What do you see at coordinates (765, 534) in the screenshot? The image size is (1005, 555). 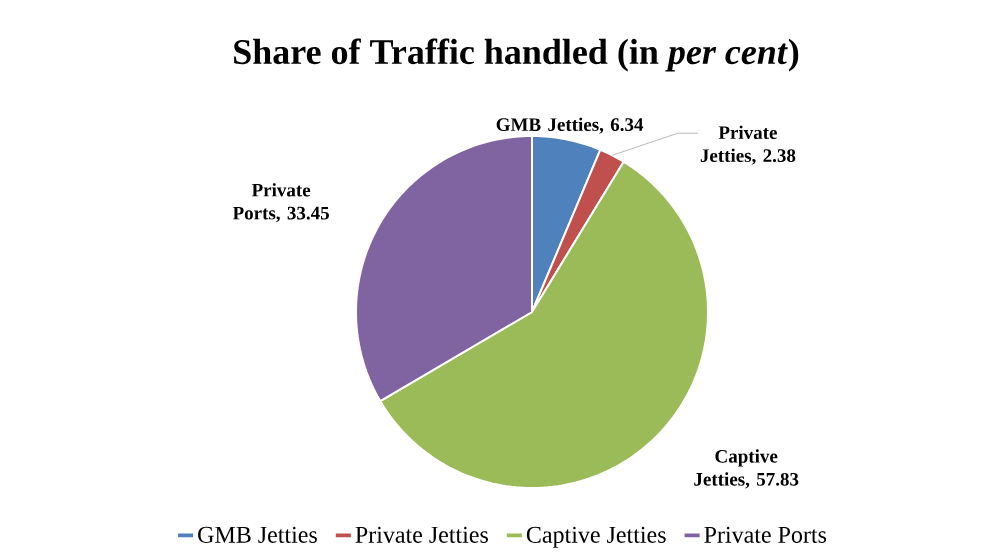 I see `legend-label: Private Ports` at bounding box center [765, 534].